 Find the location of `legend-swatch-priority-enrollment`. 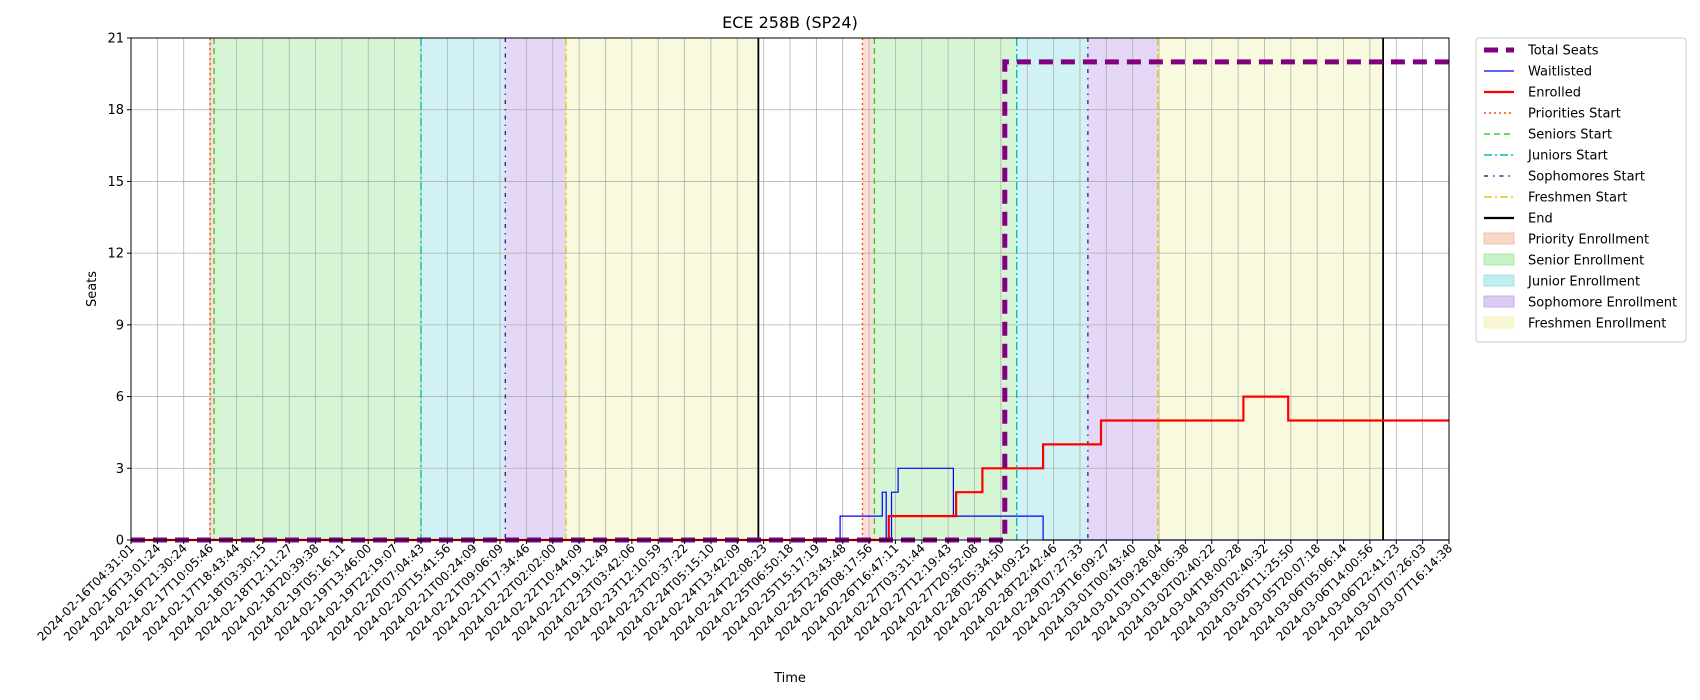

legend-swatch-priority-enrollment is located at coordinates (1499, 238).